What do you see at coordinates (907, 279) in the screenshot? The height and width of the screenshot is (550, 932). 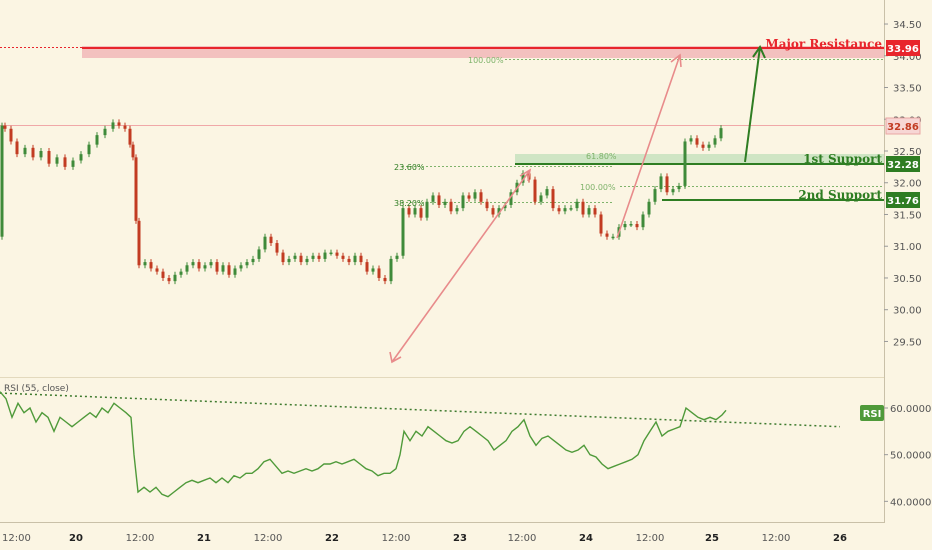 I see `price-tick-label: 30.50` at bounding box center [907, 279].